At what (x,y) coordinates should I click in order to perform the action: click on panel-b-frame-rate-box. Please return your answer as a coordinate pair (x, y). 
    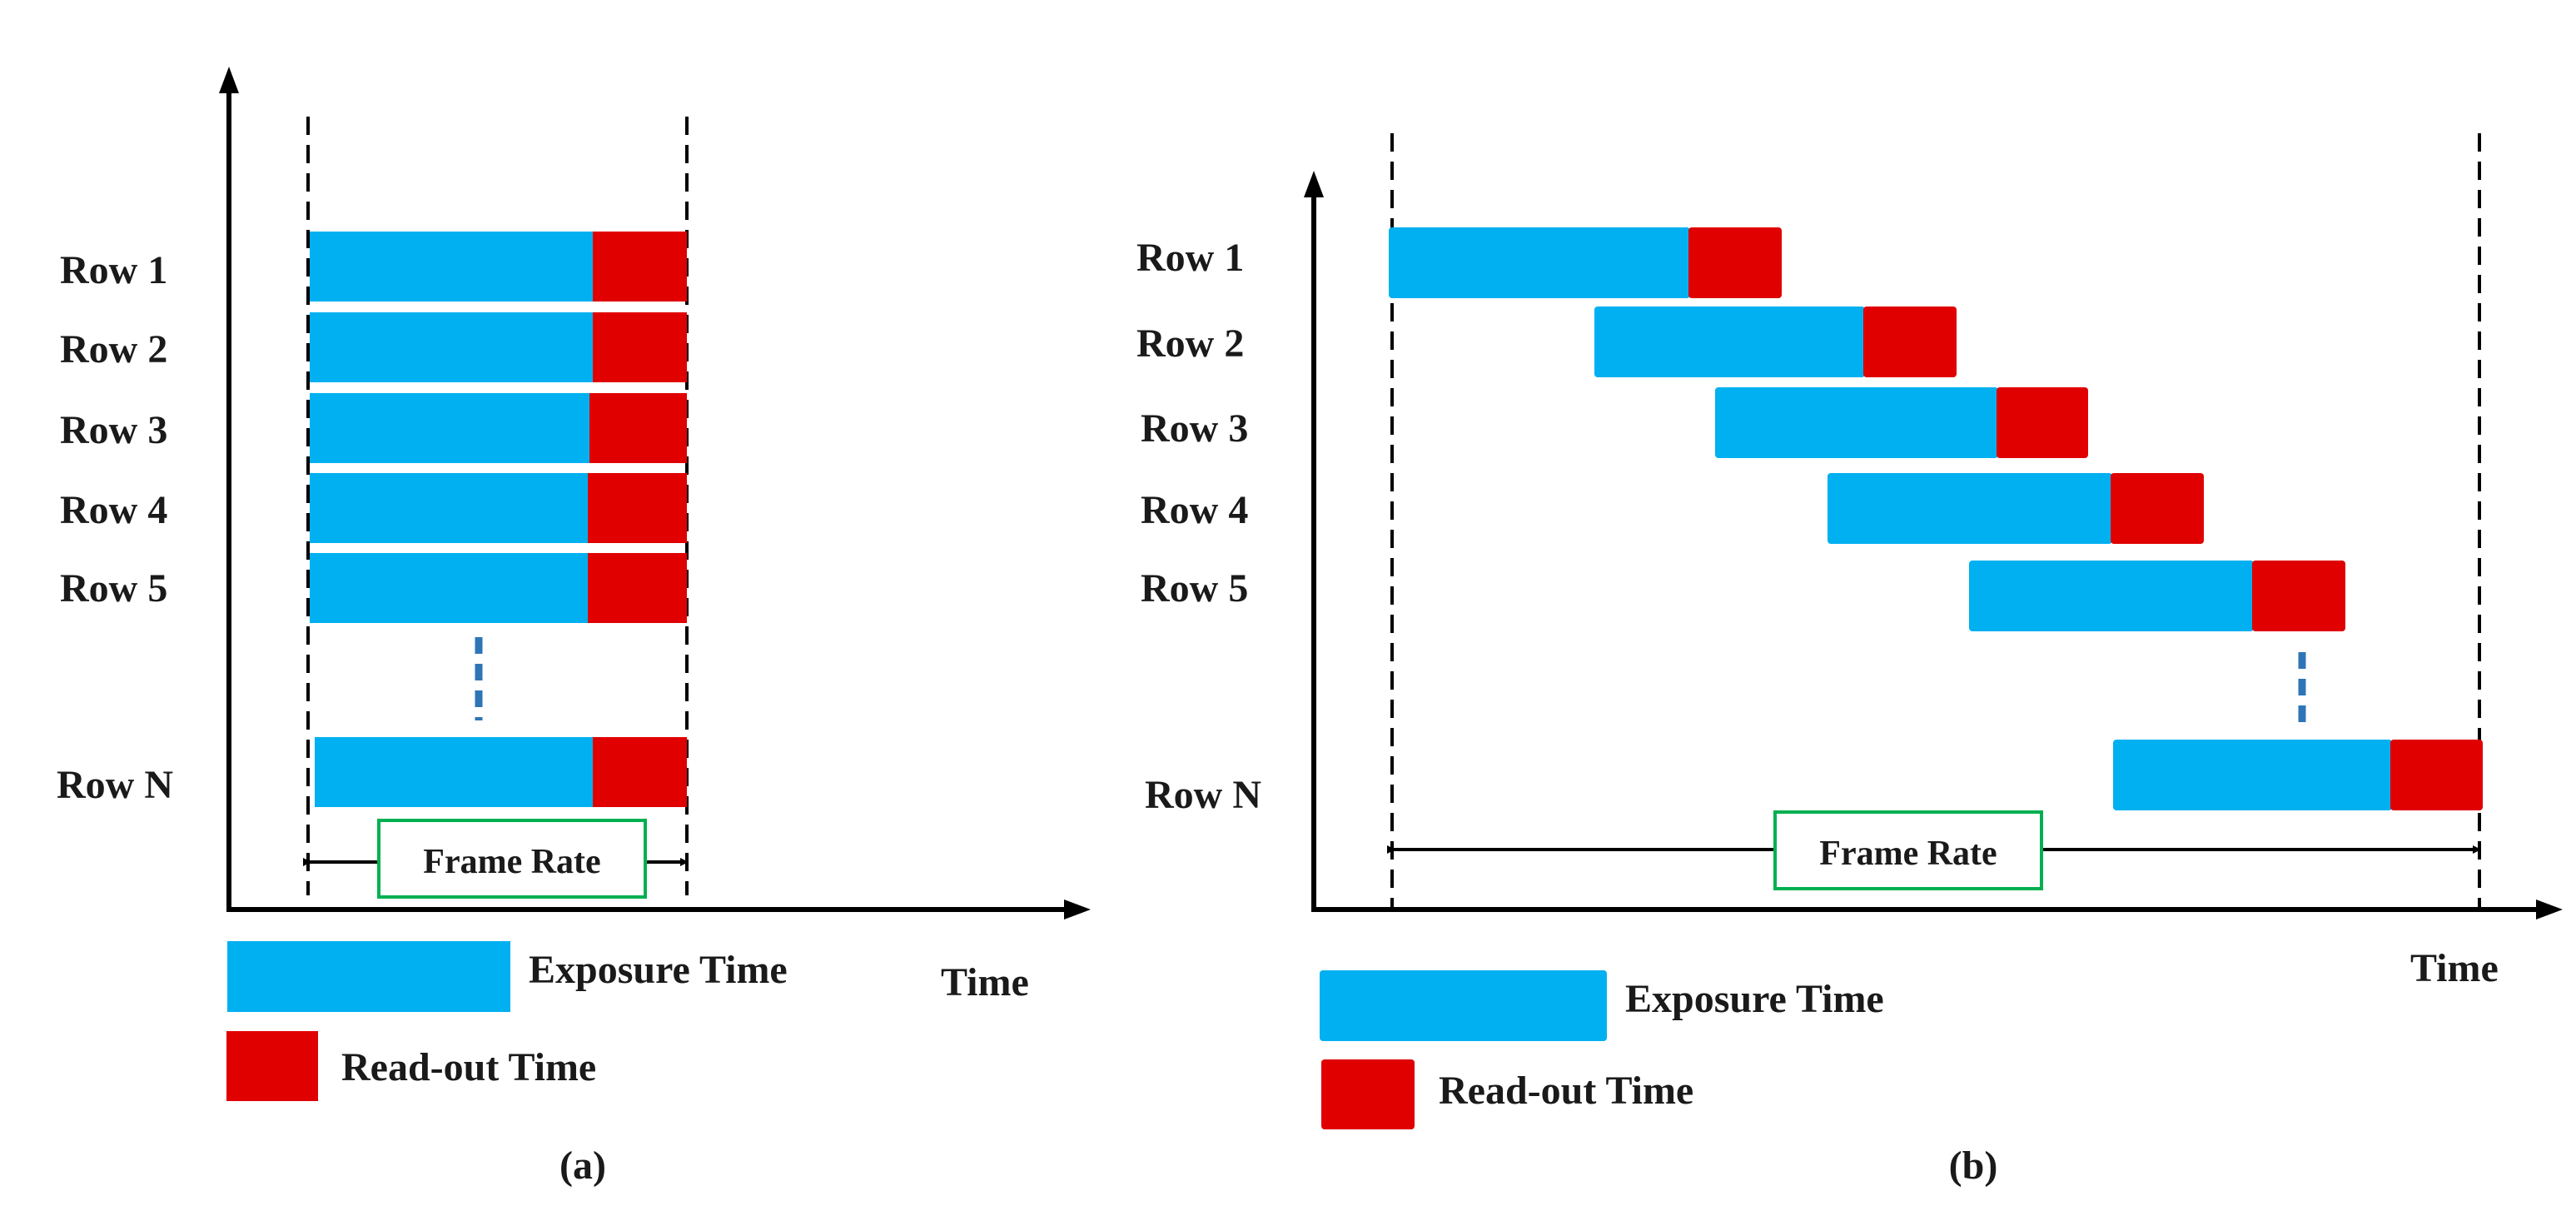
    Looking at the image, I should click on (1908, 850).